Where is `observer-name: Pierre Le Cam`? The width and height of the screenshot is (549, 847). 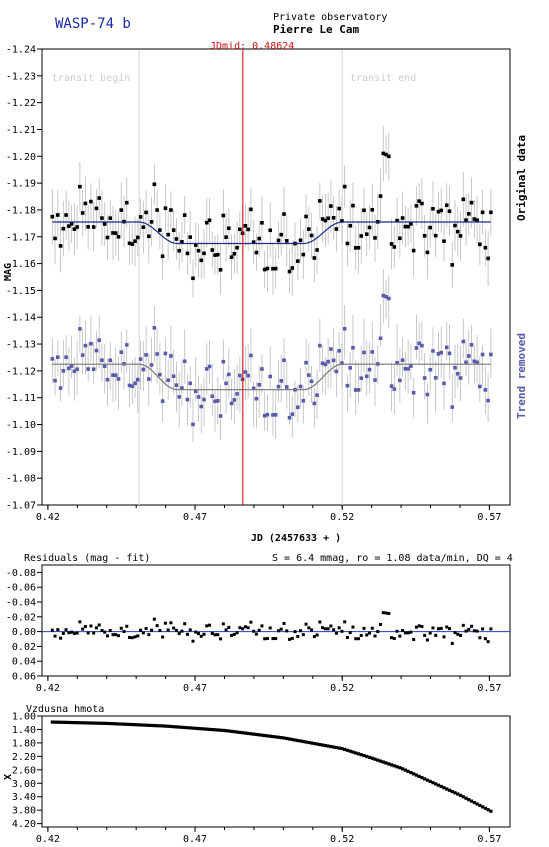 observer-name: Pierre Le Cam is located at coordinates (316, 29).